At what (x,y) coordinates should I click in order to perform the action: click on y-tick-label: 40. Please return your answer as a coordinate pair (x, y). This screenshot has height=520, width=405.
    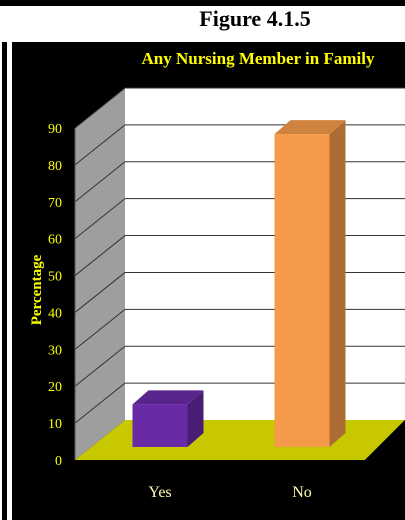
    Looking at the image, I should click on (55, 313).